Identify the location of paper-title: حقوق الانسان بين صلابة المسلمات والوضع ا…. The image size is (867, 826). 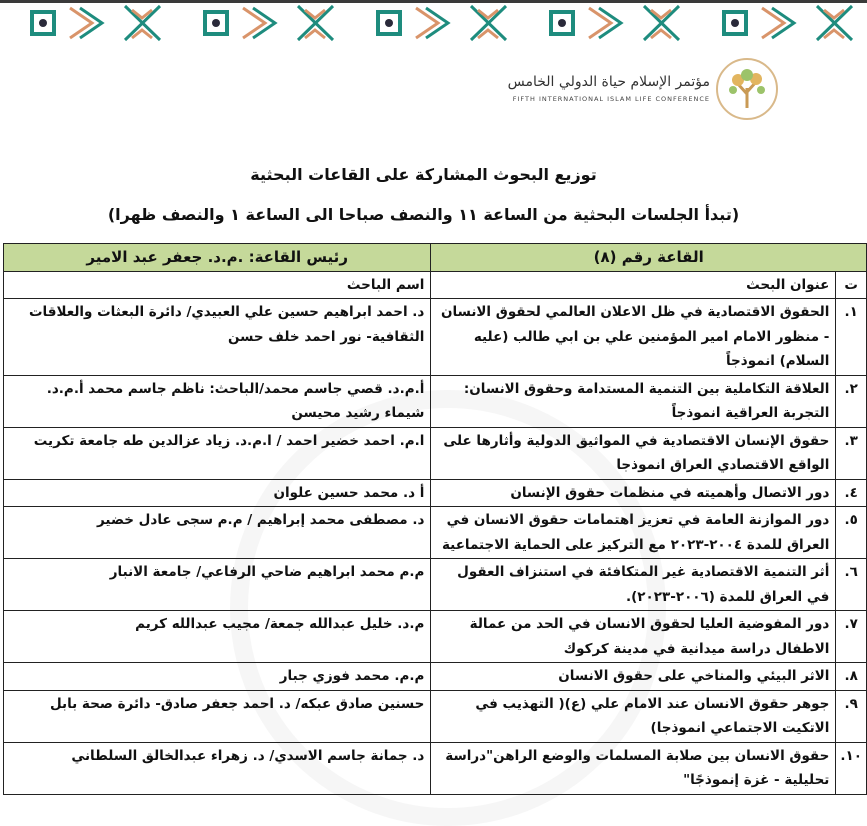
(633, 768).